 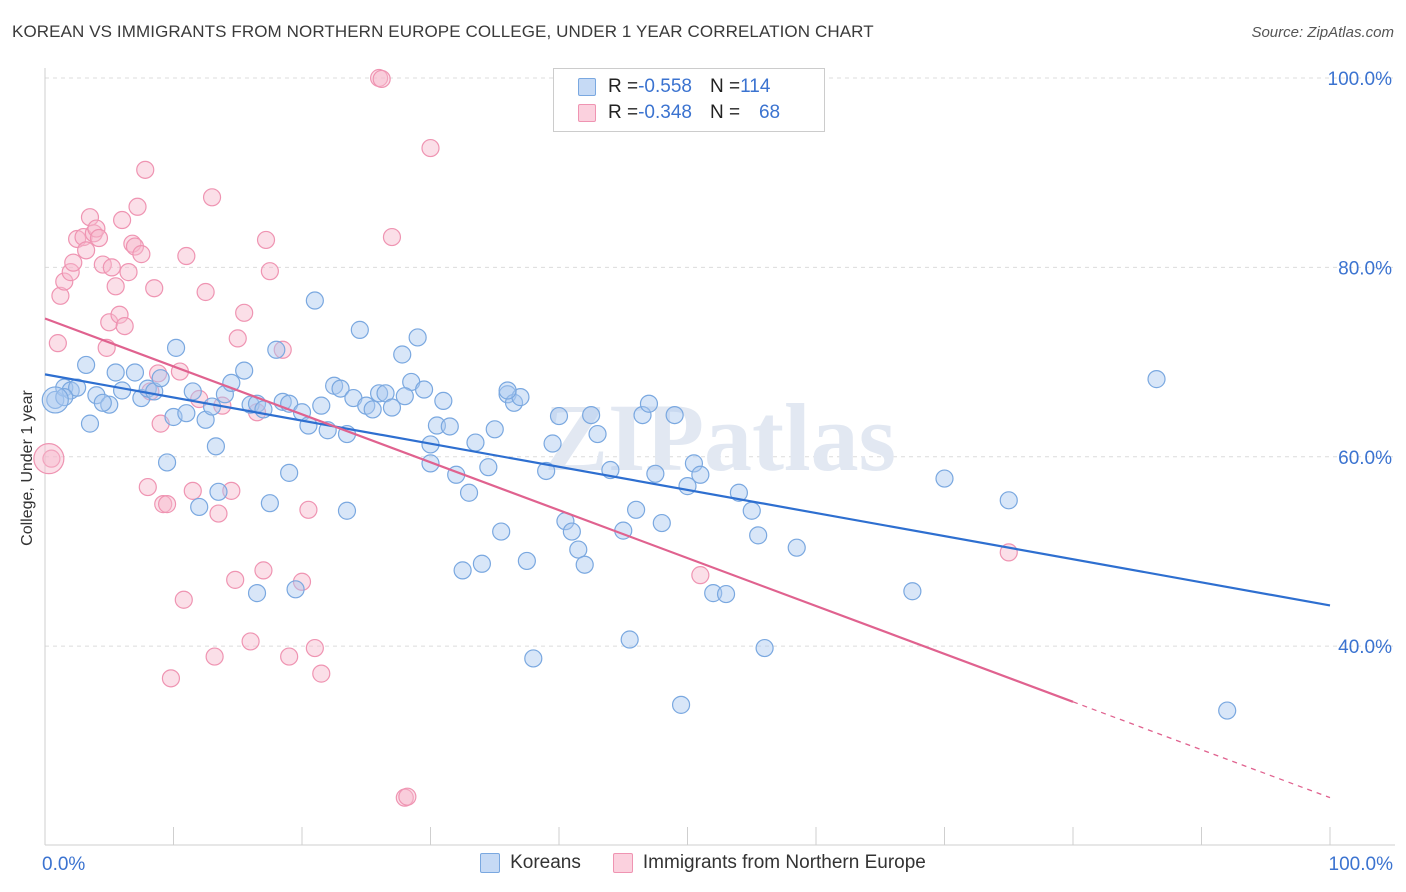 What do you see at coordinates (1365, 268) in the screenshot?
I see `y-tick-label: 80.0%` at bounding box center [1365, 268].